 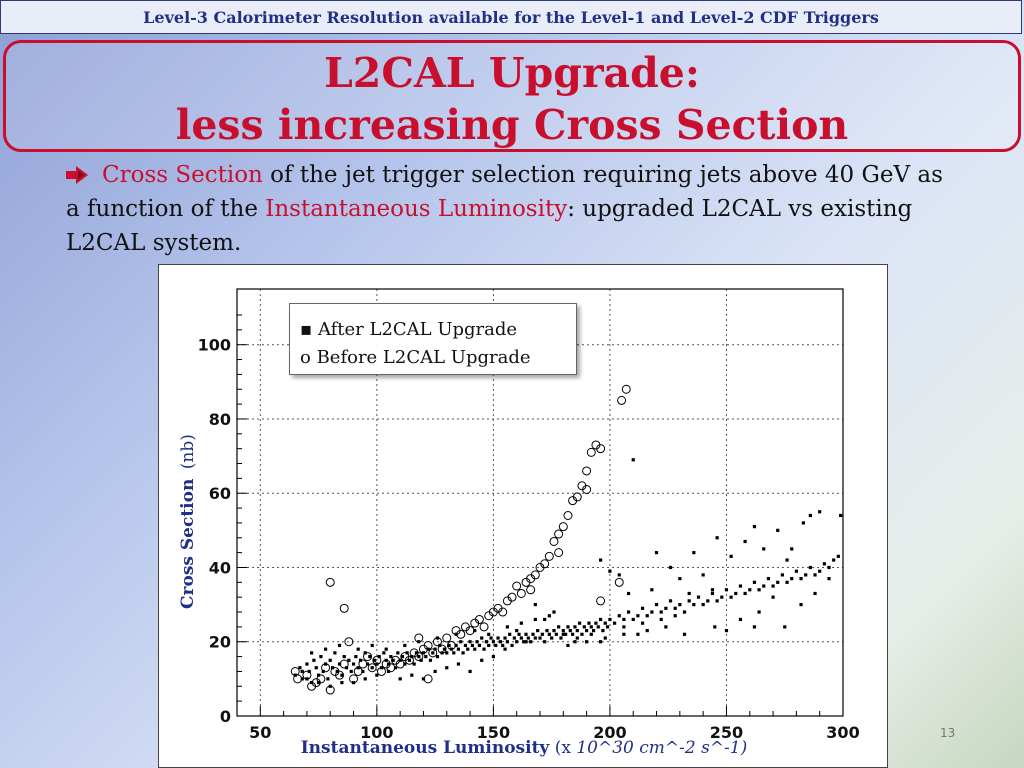 I want to click on y-tick-label: 80, so click(x=220, y=419).